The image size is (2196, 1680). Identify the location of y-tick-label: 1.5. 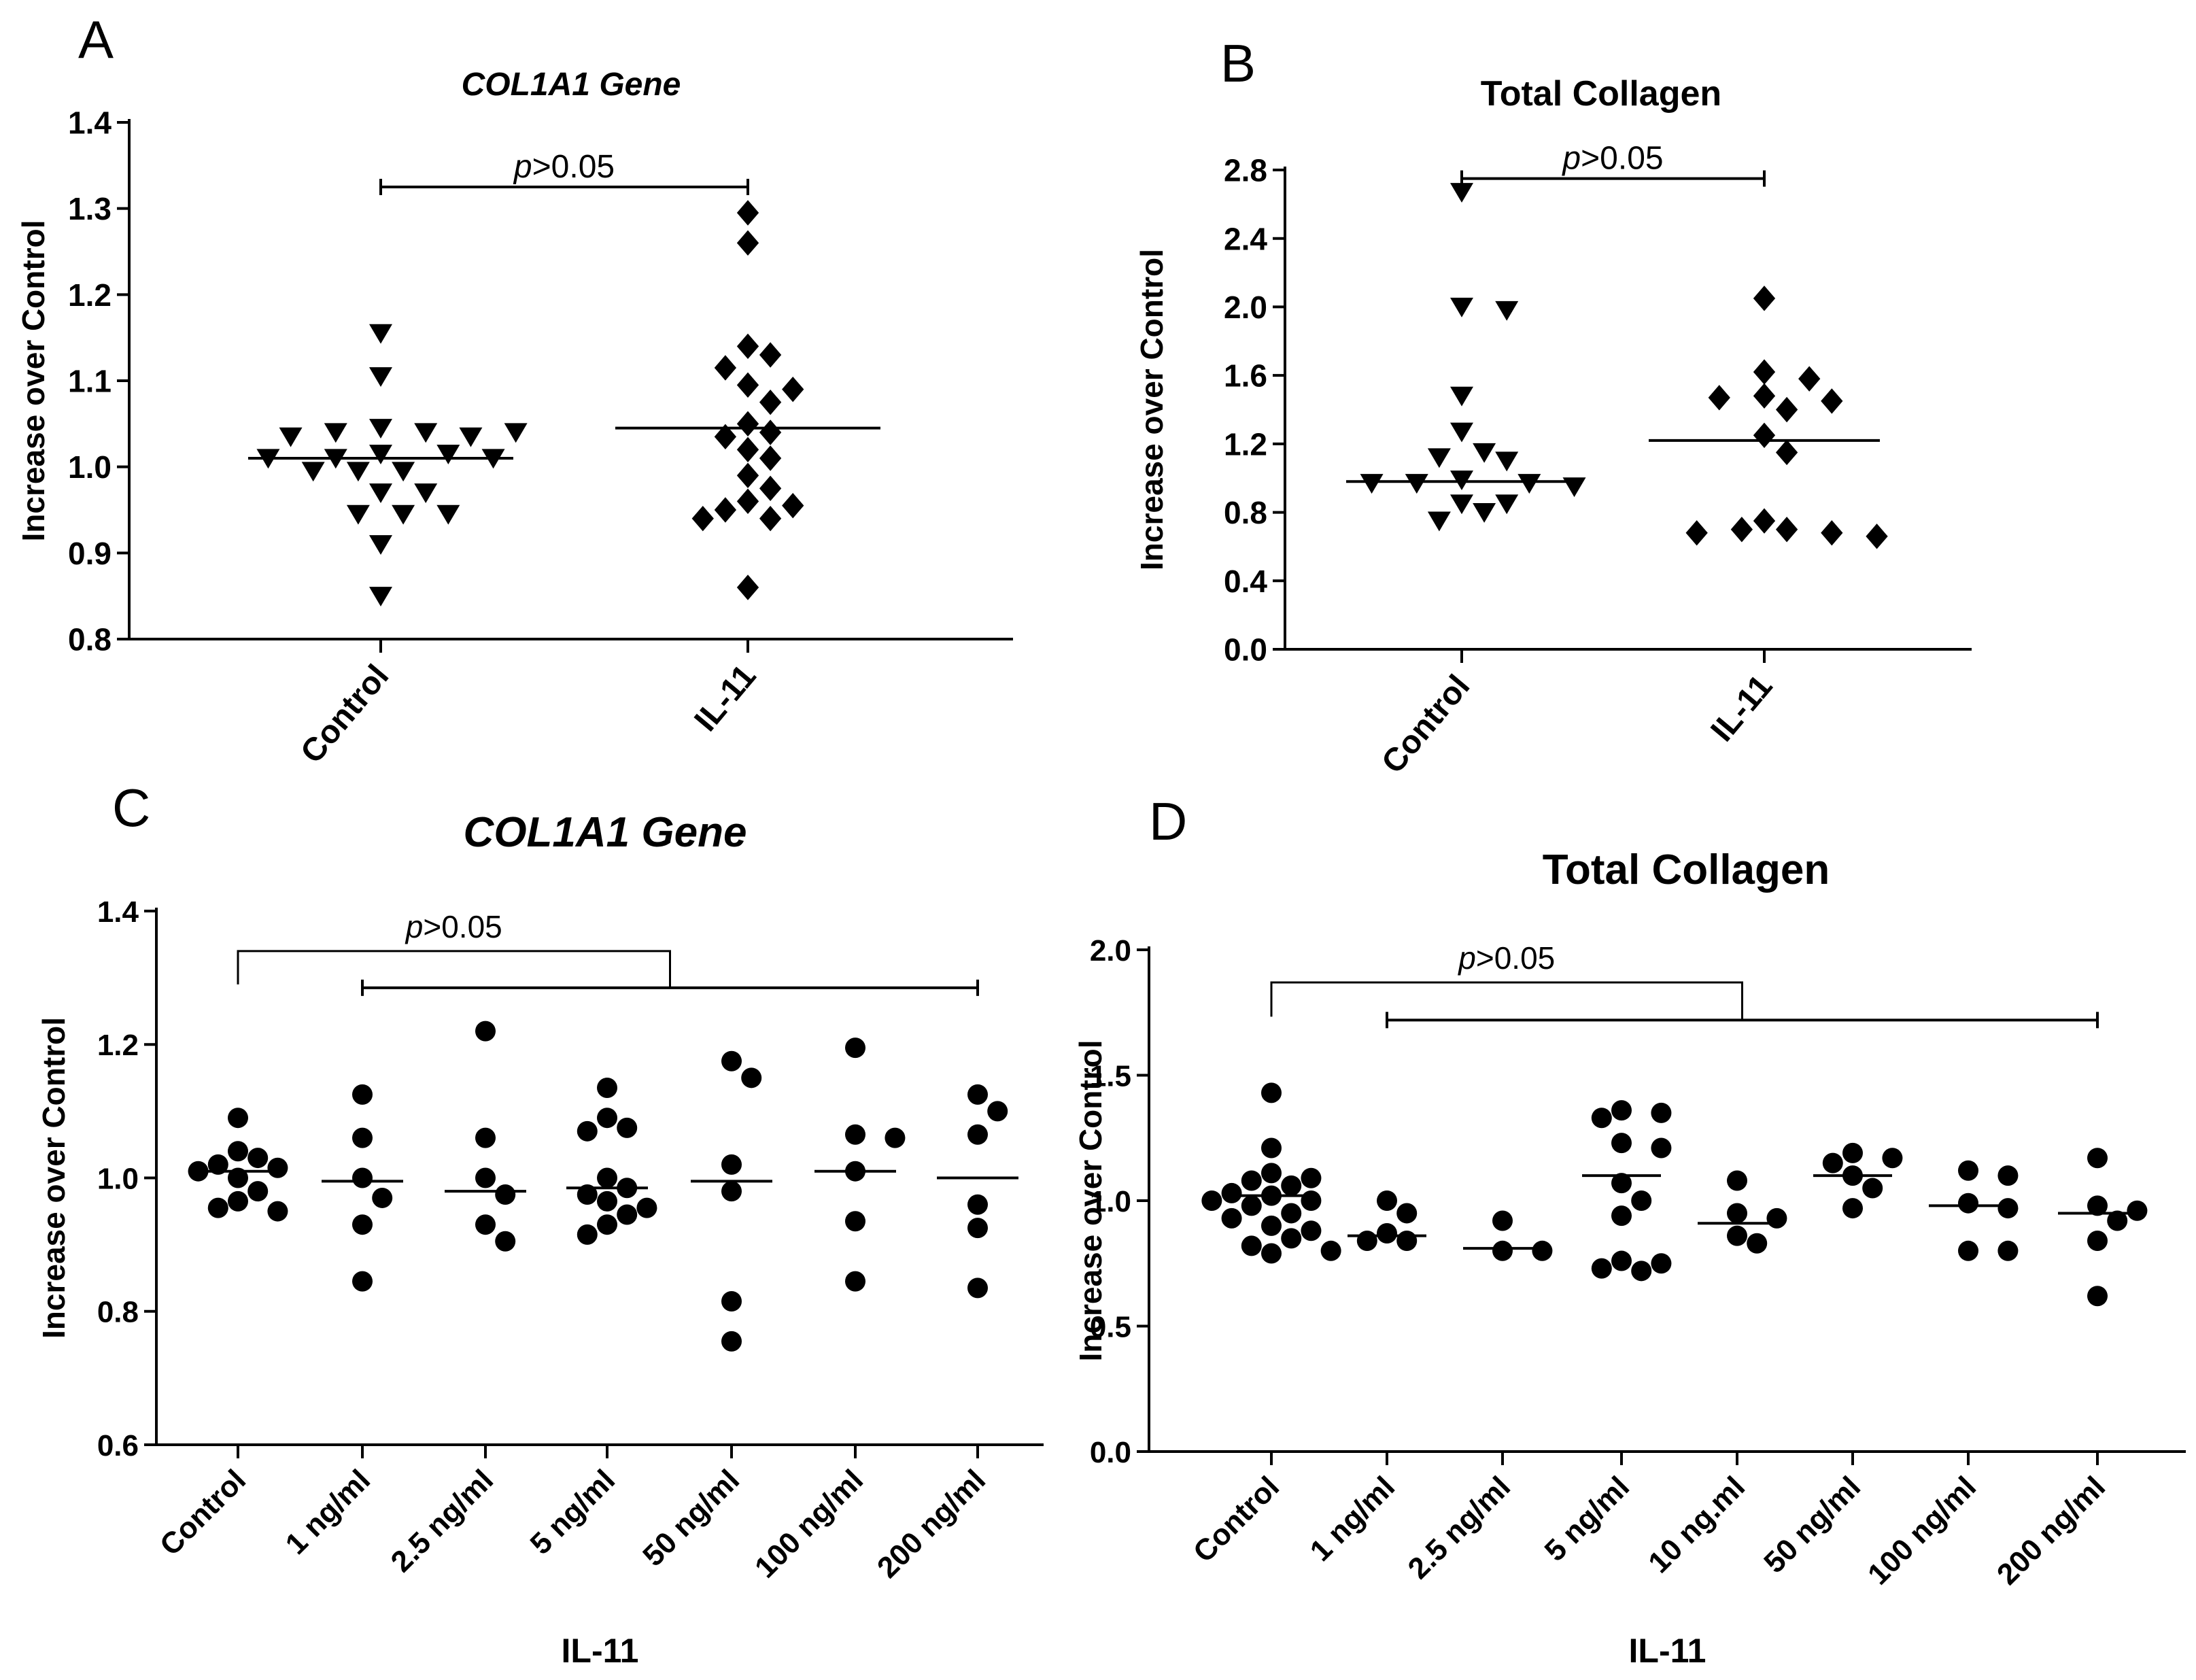
(1110, 1076).